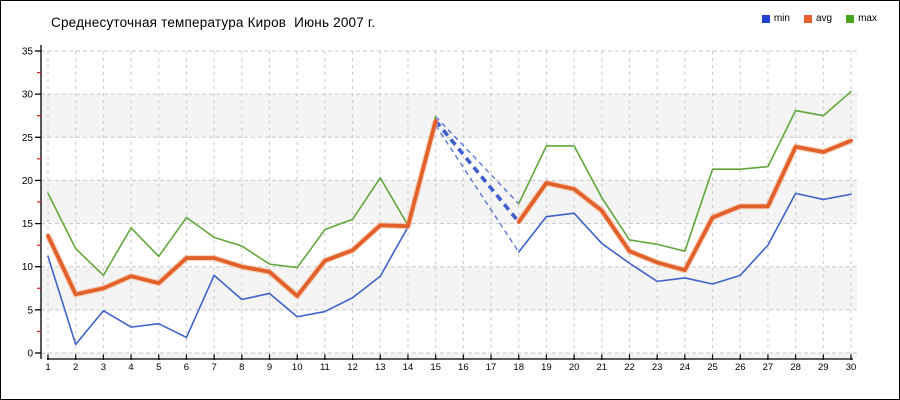 The image size is (900, 400). What do you see at coordinates (574, 367) in the screenshot?
I see `x-tick-label: 20` at bounding box center [574, 367].